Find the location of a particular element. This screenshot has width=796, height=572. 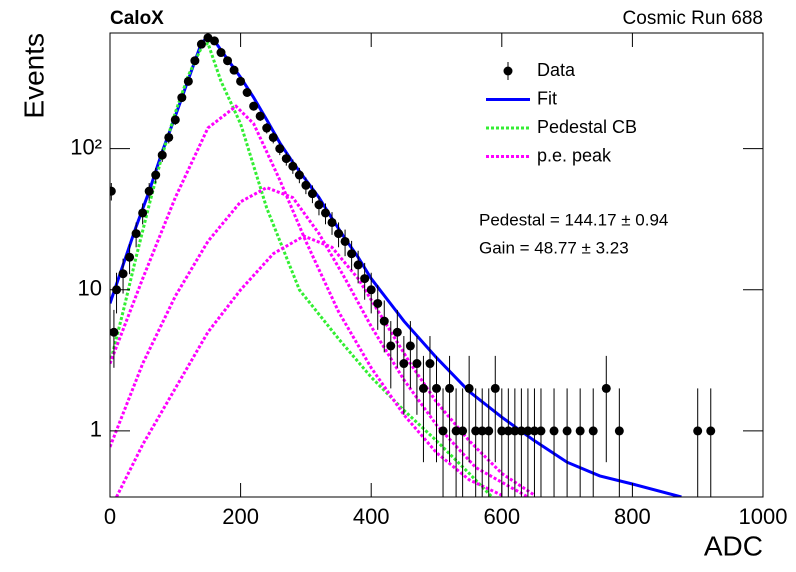

x-tick-label: 800 is located at coordinates (632, 516).